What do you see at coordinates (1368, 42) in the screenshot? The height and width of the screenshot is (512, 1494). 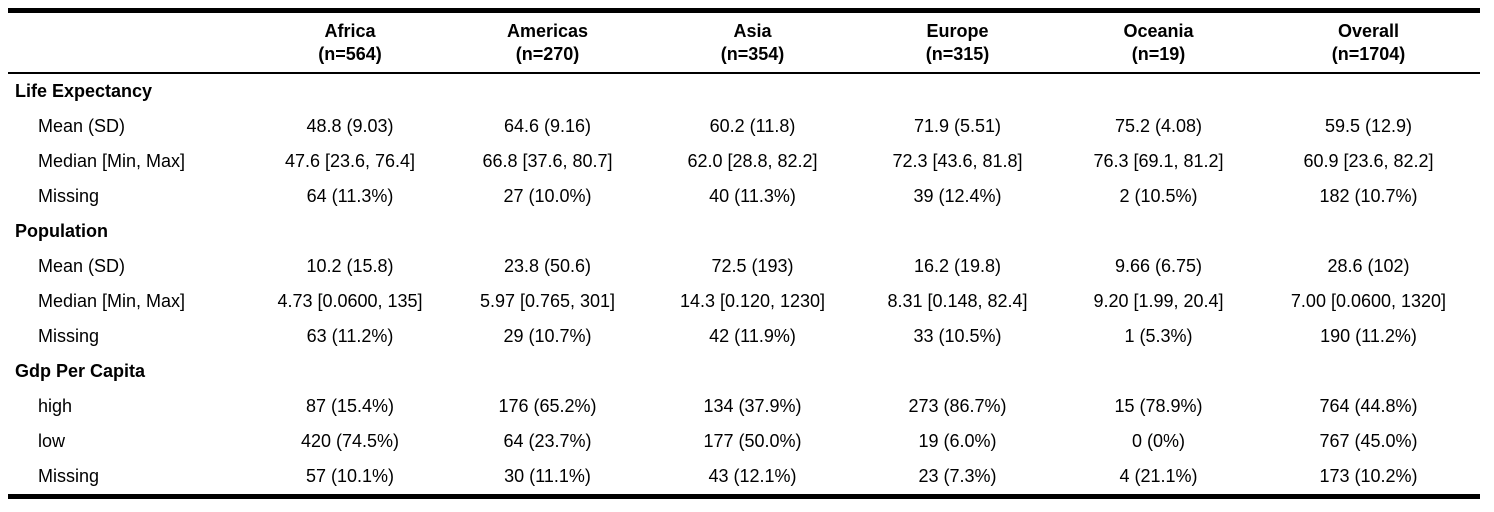 I see `column-header-overall: Overall (n=1704)` at bounding box center [1368, 42].